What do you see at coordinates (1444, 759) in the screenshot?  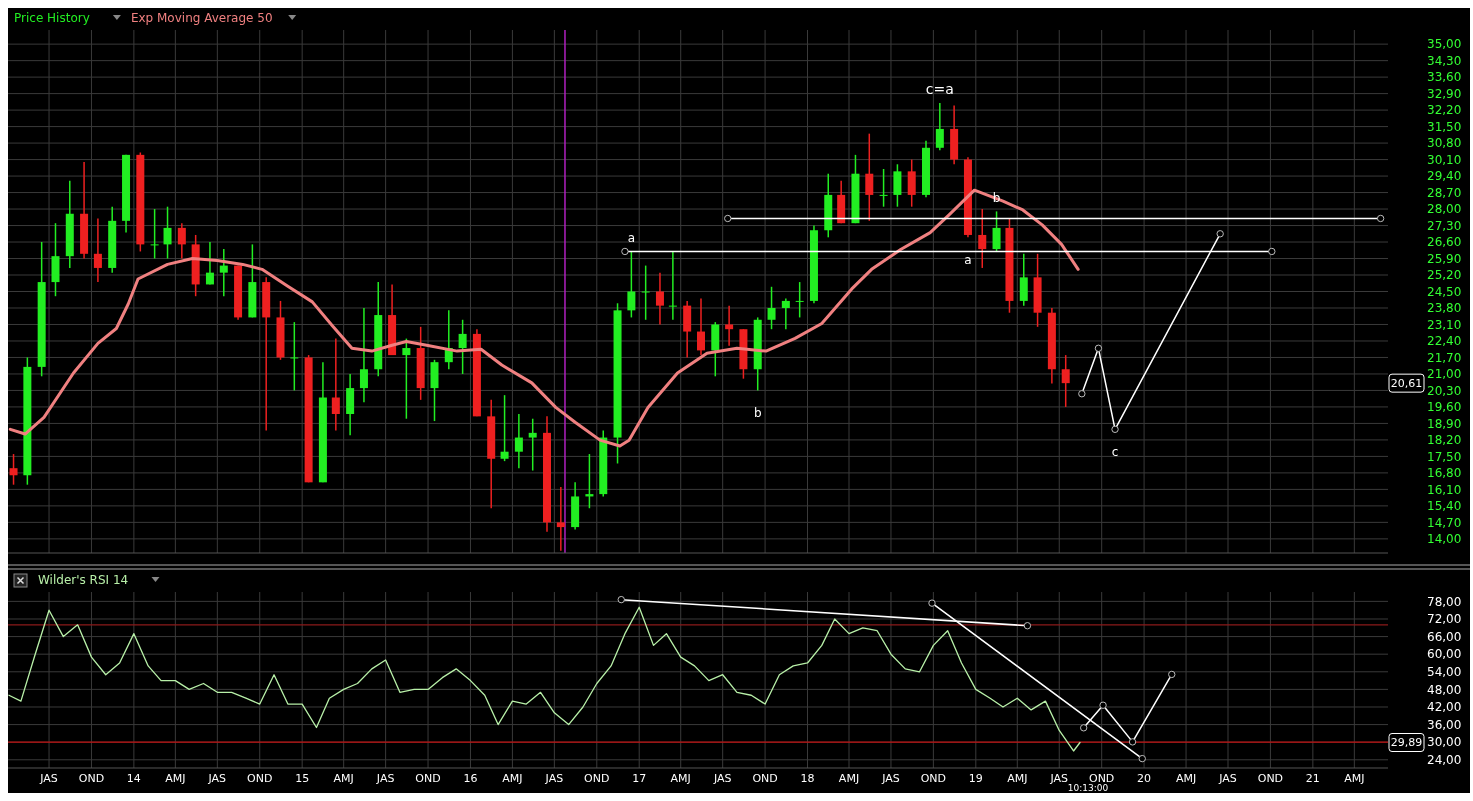 I see `y-tick-label: 24,00` at bounding box center [1444, 759].